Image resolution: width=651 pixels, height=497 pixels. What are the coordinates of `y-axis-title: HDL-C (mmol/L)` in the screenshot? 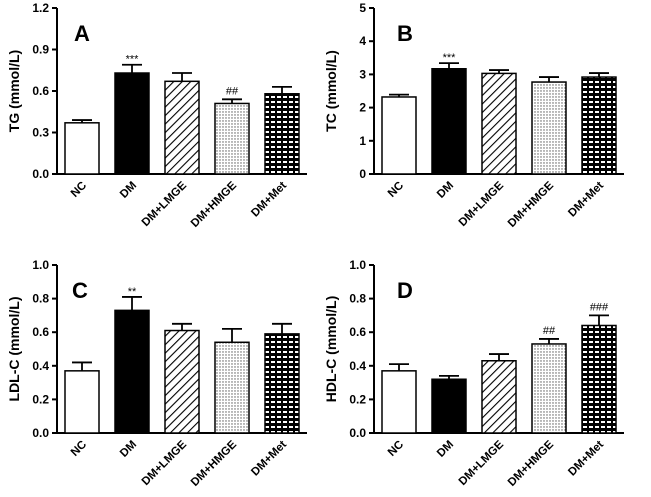 It's located at (331, 349).